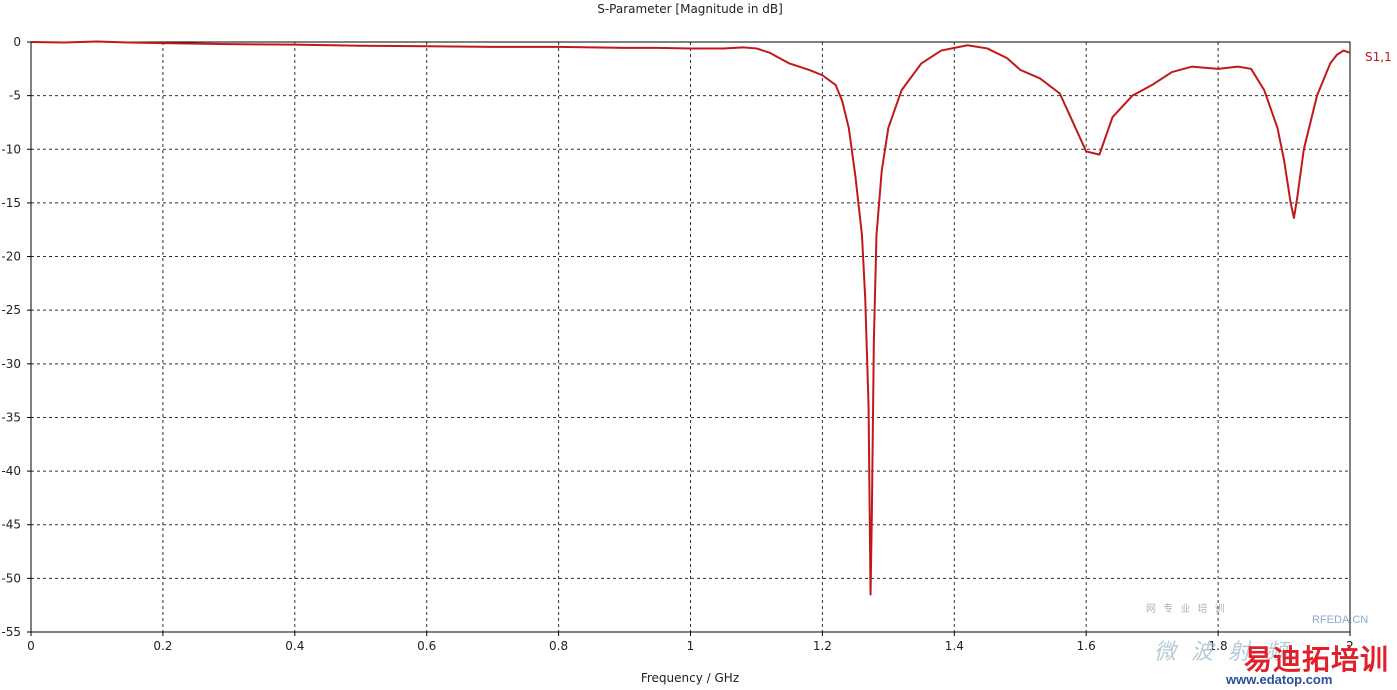 Image resolution: width=1397 pixels, height=690 pixels. Describe the element at coordinates (11, 632) in the screenshot. I see `y-tick-label: -55` at that location.